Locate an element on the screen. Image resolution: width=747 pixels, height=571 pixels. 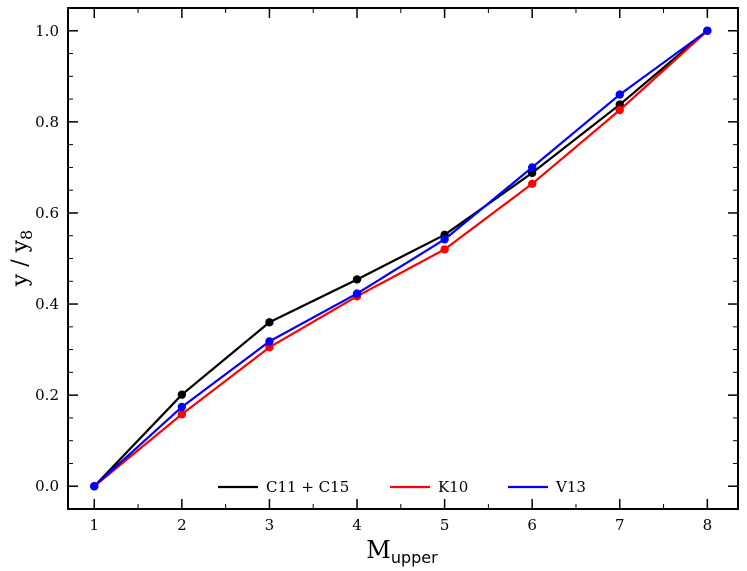
y-tick-label: 0.6 is located at coordinates (47, 213).